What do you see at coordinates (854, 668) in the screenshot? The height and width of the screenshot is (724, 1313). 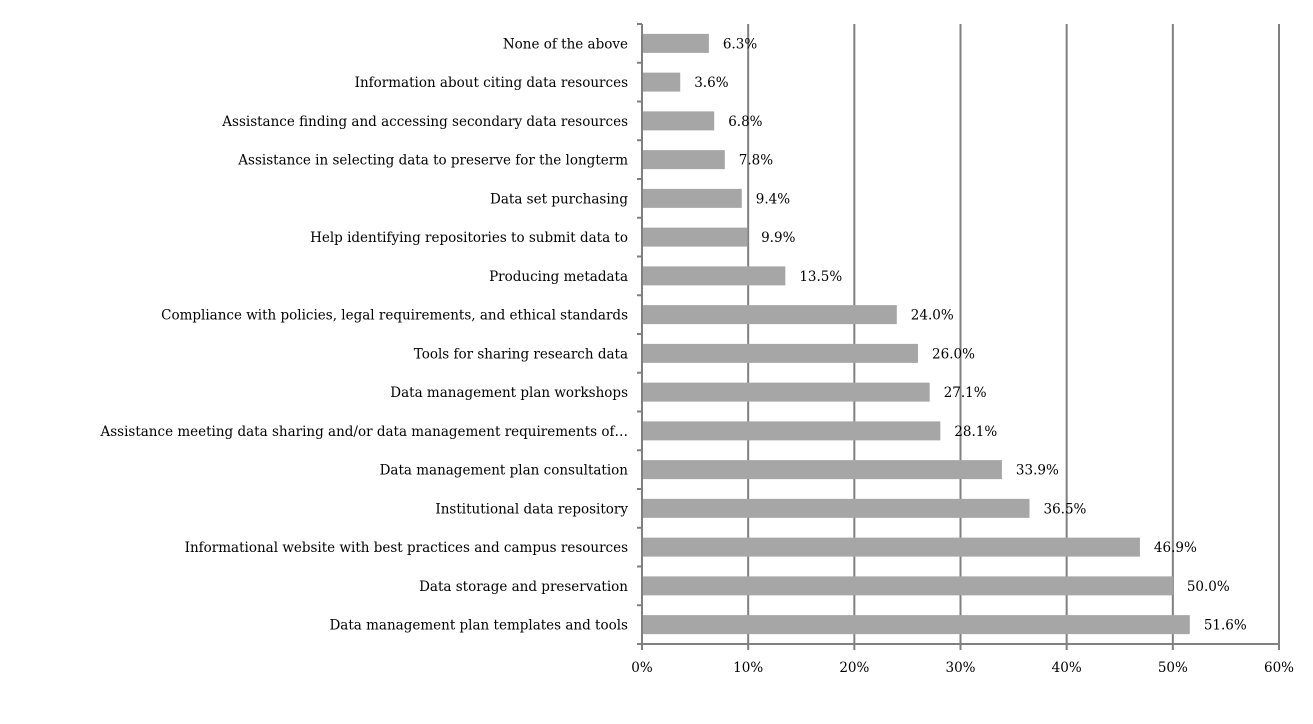 I see `x-tick-label: 20%` at bounding box center [854, 668].